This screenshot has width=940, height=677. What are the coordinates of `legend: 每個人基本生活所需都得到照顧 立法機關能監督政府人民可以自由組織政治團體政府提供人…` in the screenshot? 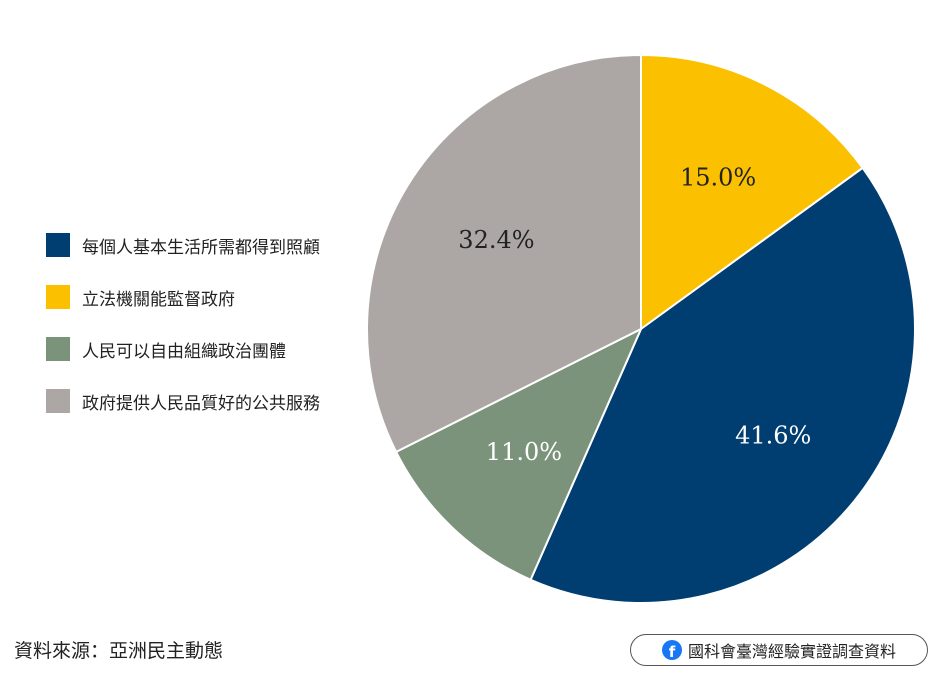 It's located at (183, 336).